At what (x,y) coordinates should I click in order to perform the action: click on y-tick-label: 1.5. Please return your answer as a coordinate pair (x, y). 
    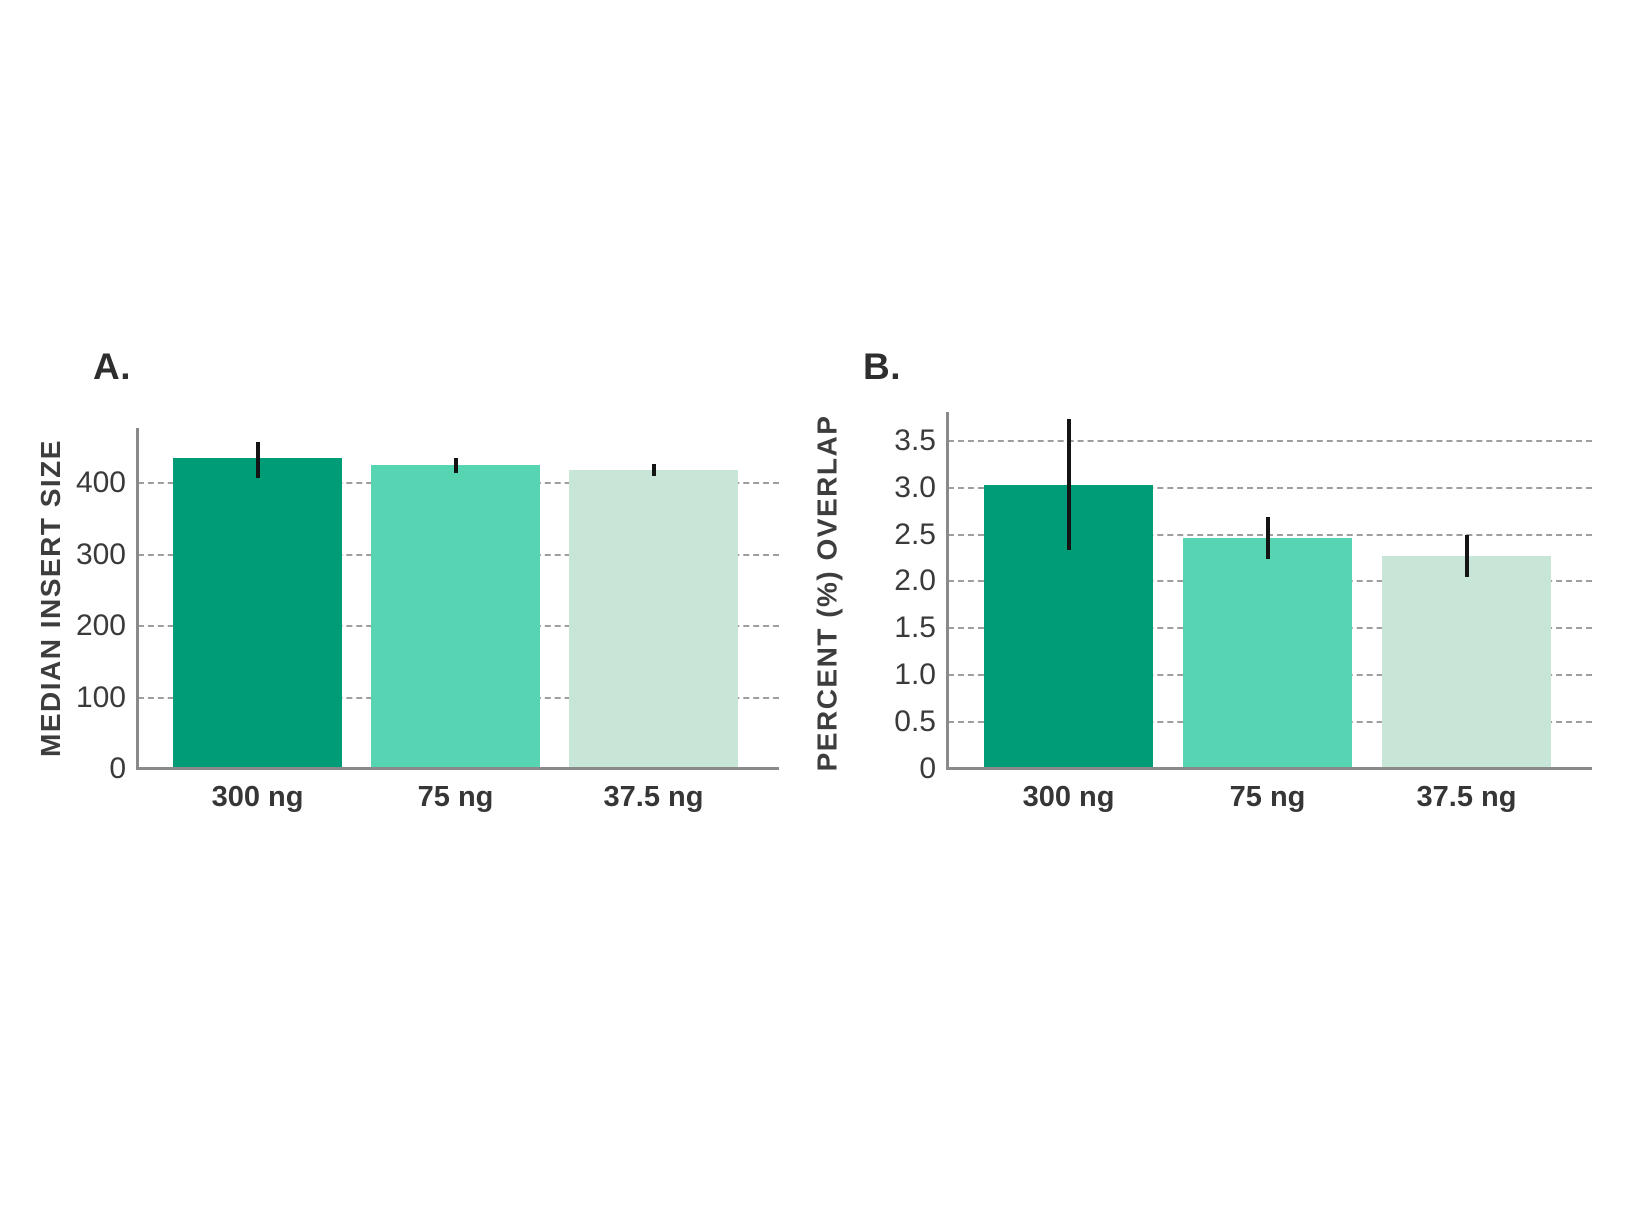
    Looking at the image, I should click on (915, 628).